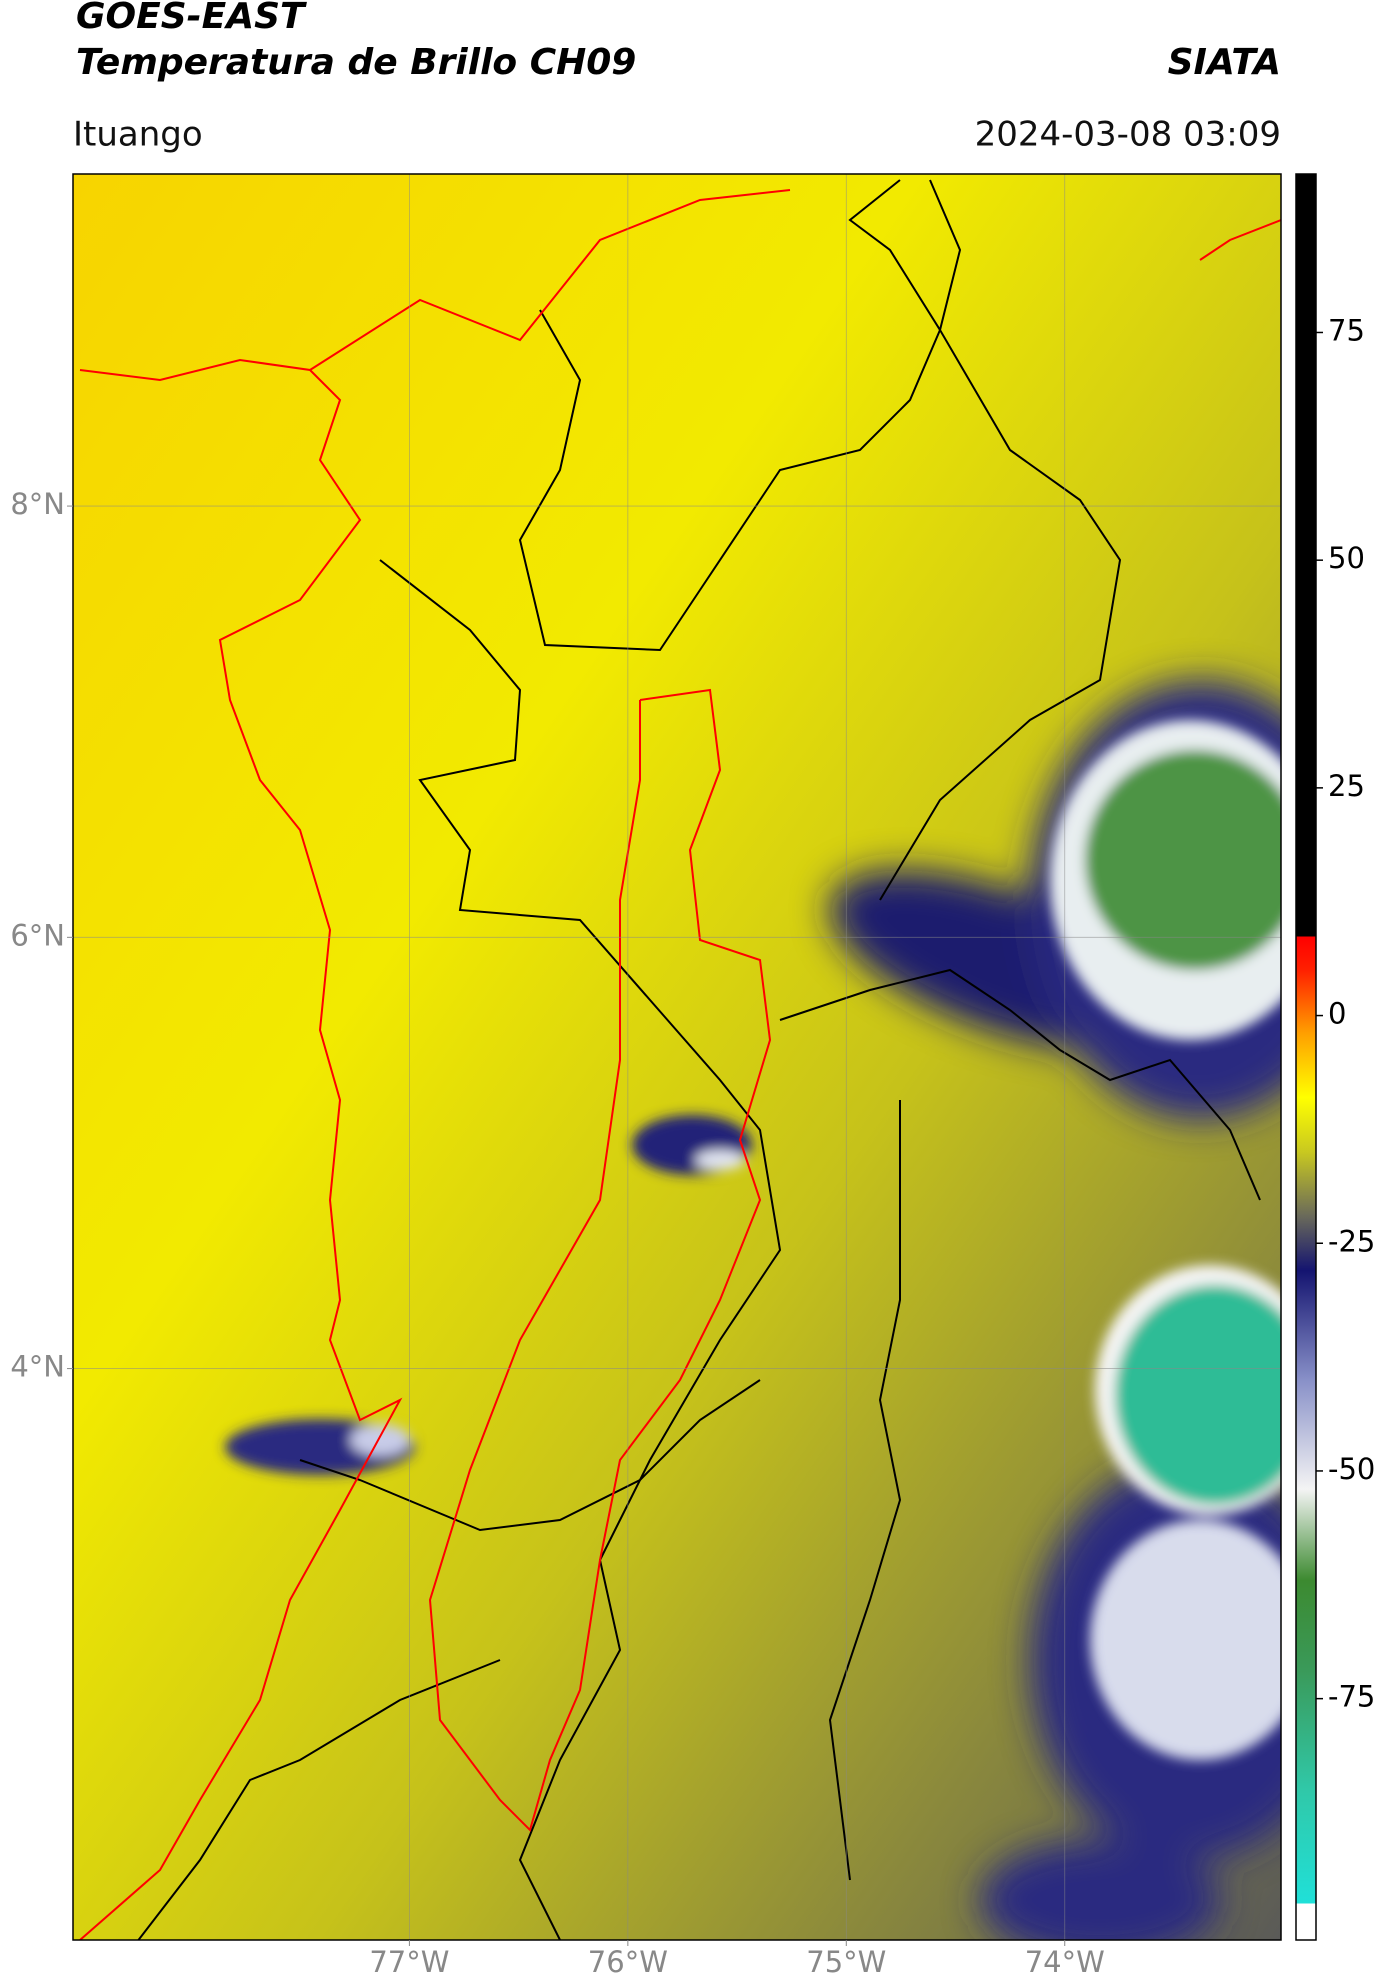 The height and width of the screenshot is (1985, 1384). What do you see at coordinates (1337, 1014) in the screenshot?
I see `colorbar-tick-label: 0` at bounding box center [1337, 1014].